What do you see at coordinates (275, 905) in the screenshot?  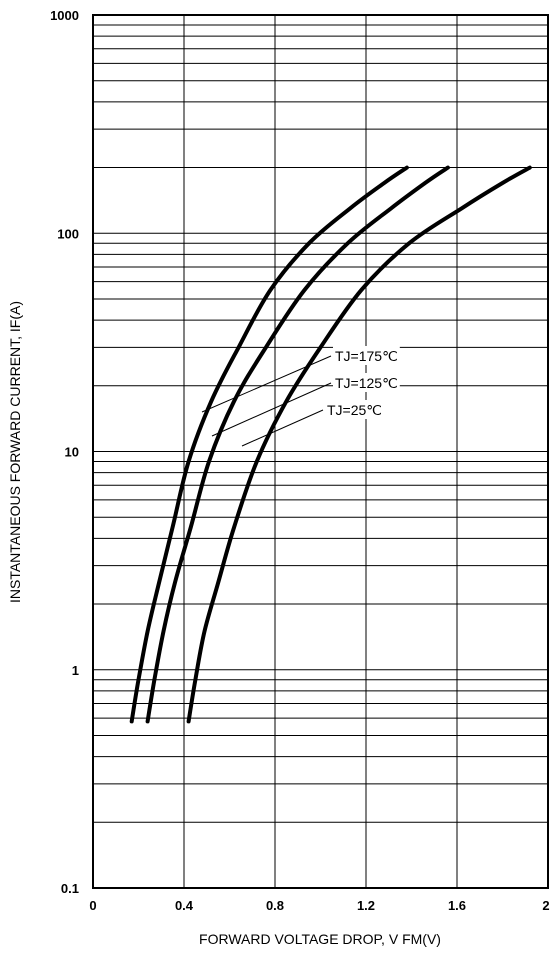 I see `x-tick-label: 0.8` at bounding box center [275, 905].